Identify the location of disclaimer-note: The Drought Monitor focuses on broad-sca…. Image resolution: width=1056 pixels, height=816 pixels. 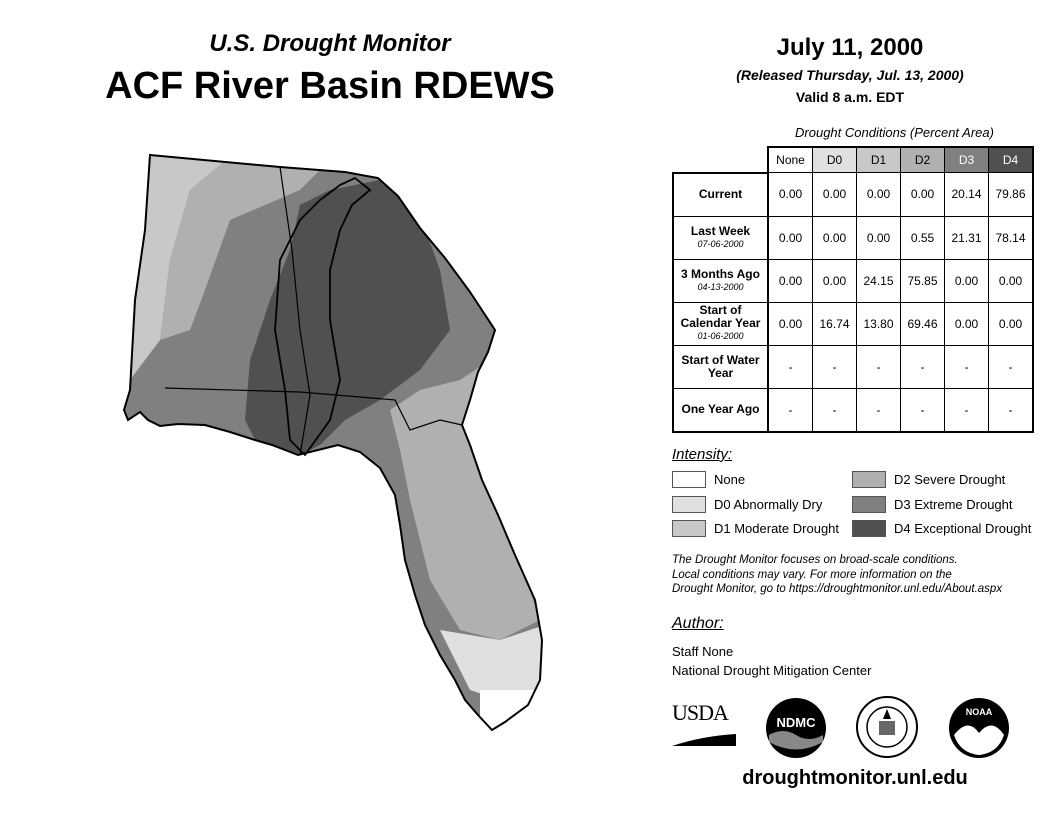
(862, 575).